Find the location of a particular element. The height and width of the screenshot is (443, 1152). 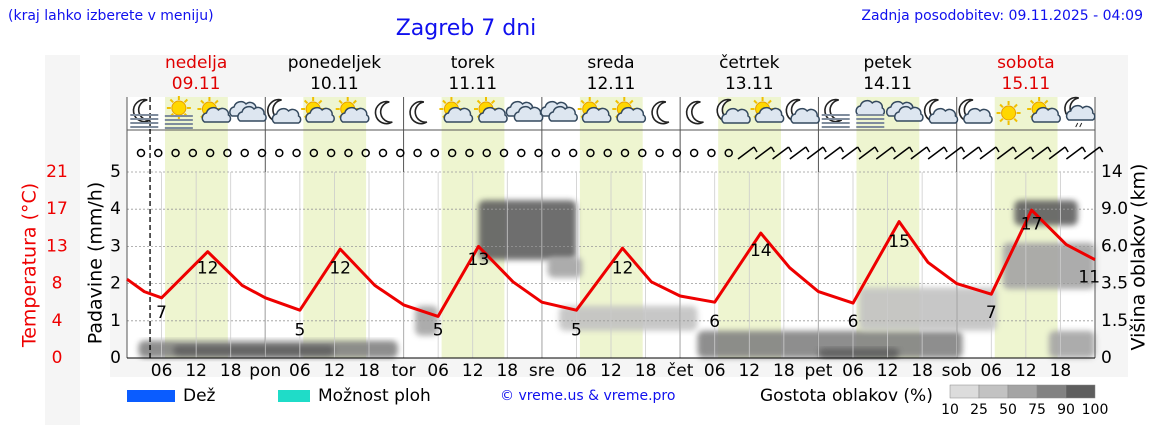

day-name: petek is located at coordinates (887, 63).